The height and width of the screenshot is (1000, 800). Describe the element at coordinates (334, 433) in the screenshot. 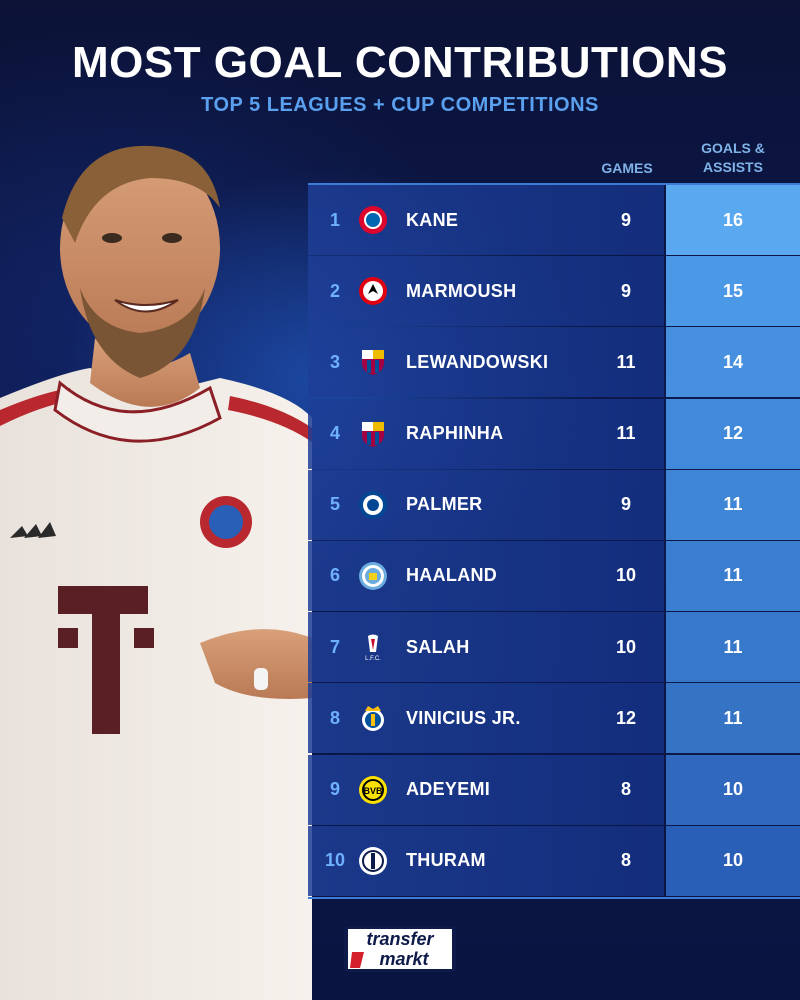

I see `rank: 4` at that location.